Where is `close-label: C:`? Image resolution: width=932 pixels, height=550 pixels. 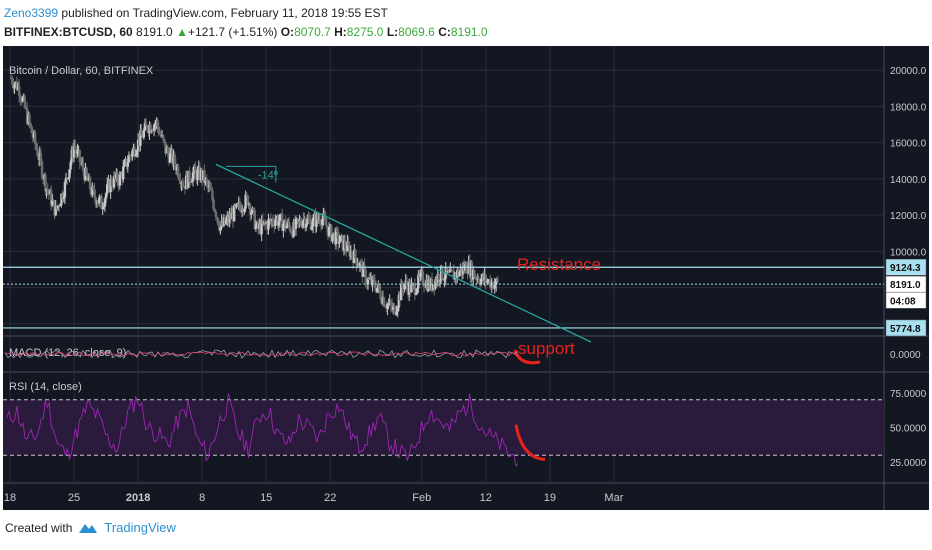 close-label: C: is located at coordinates (444, 32).